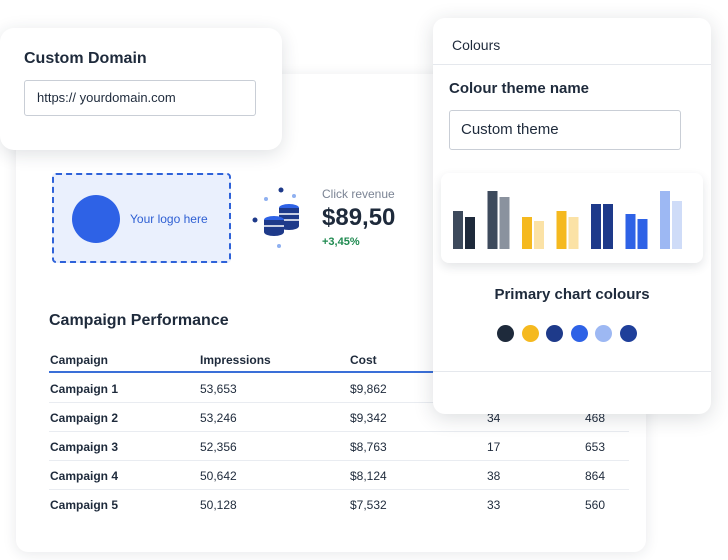 This screenshot has width=728, height=560. I want to click on revenue-label: Click revenue, so click(358, 194).